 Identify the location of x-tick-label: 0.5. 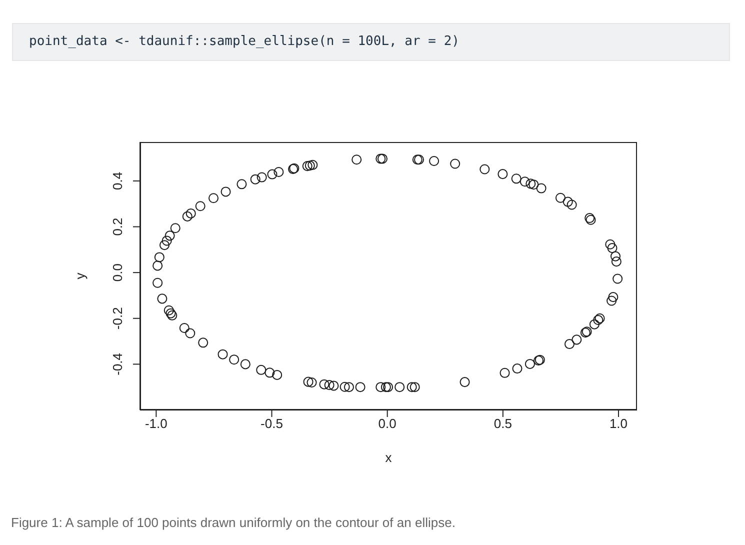
(503, 424).